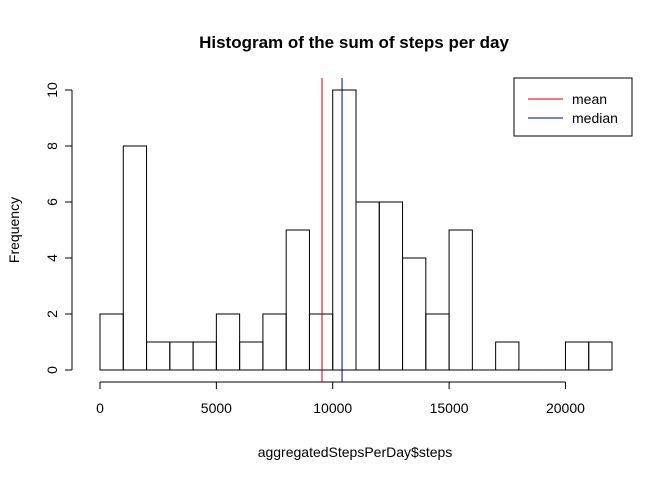  I want to click on legend-label-mean: mean, so click(589, 99).